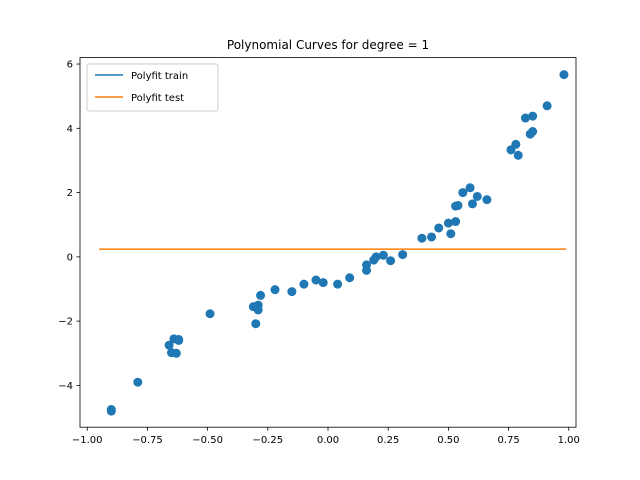 The width and height of the screenshot is (640, 480). I want to click on x-tick-label: 0.00, so click(328, 440).